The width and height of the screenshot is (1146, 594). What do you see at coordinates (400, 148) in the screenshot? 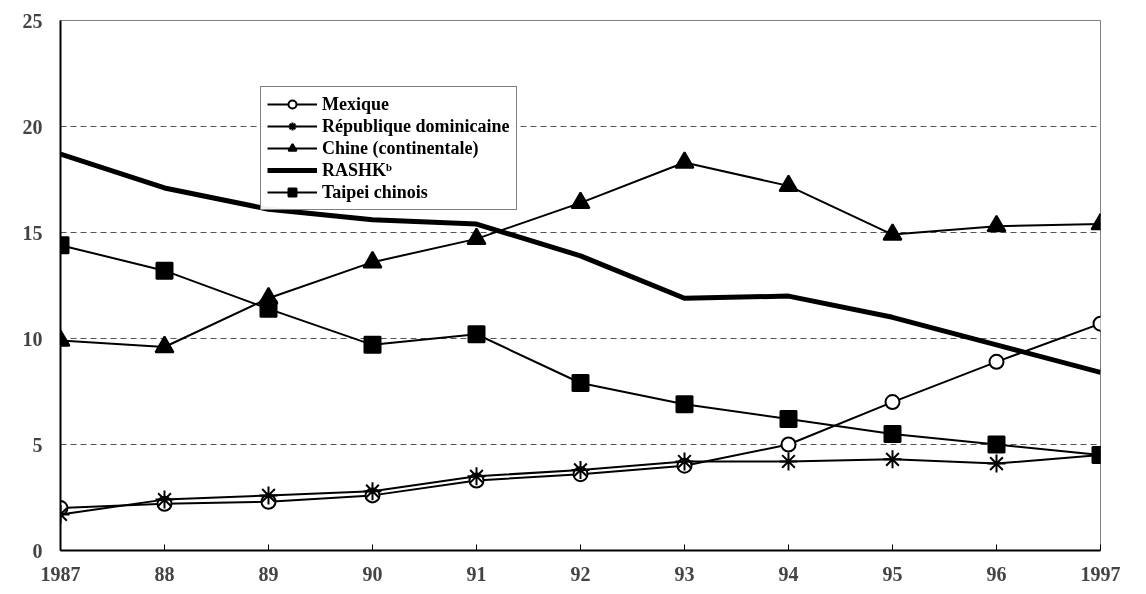
I see `legend-label: Chine (continentale)` at bounding box center [400, 148].